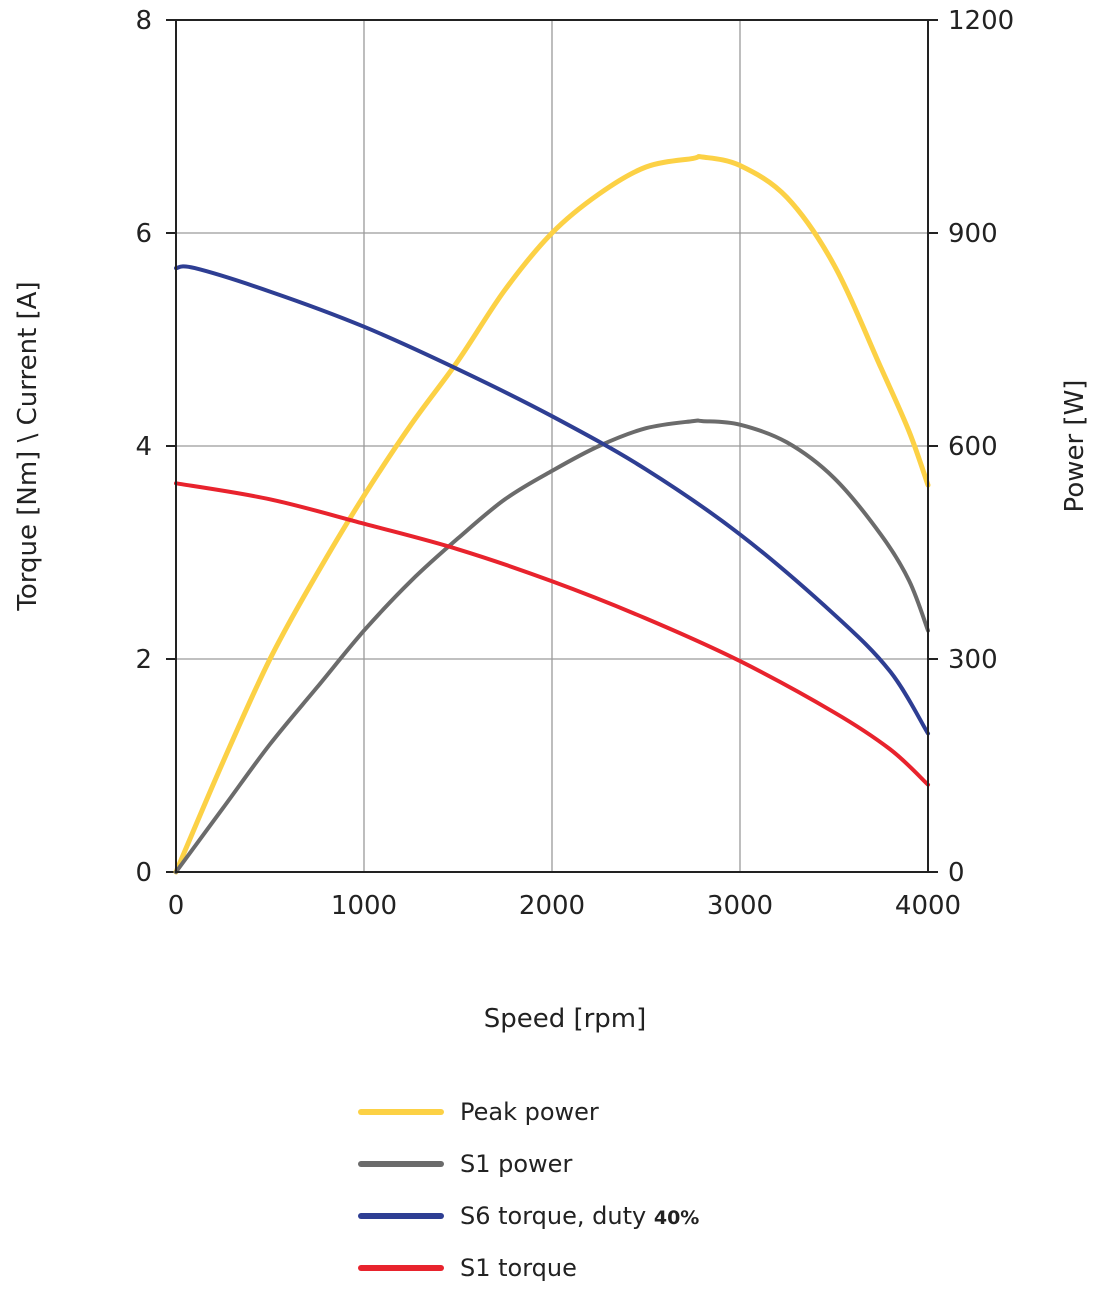 This screenshot has width=1096, height=1294. What do you see at coordinates (176, 906) in the screenshot?
I see `x-tick-label-0: 0` at bounding box center [176, 906].